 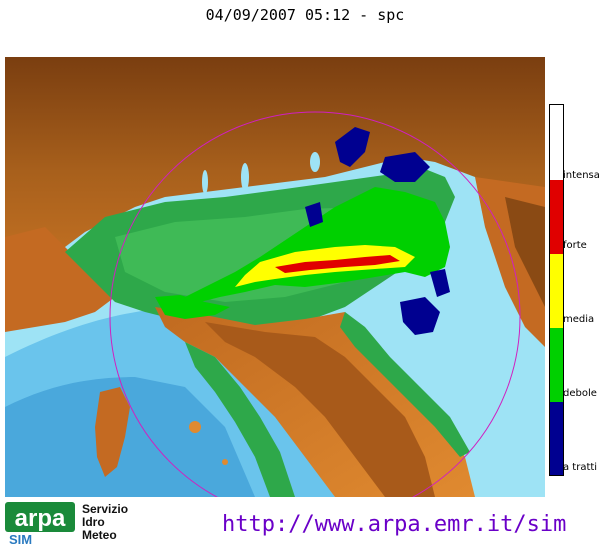 What do you see at coordinates (105, 509) in the screenshot?
I see `org-line-1: Servizio` at bounding box center [105, 509].